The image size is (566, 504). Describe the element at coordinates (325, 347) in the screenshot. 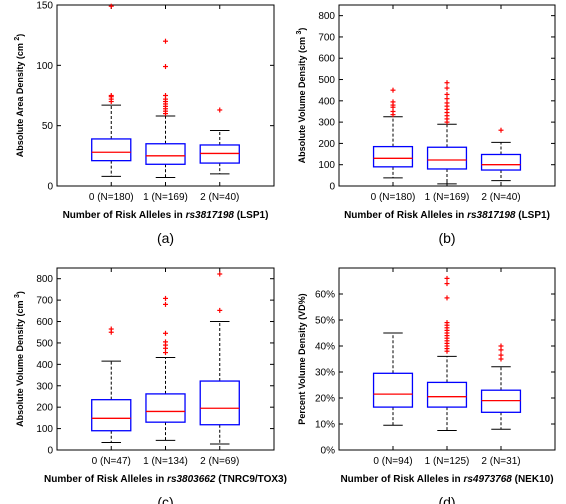

I see `y-tick-label: 40%` at that location.